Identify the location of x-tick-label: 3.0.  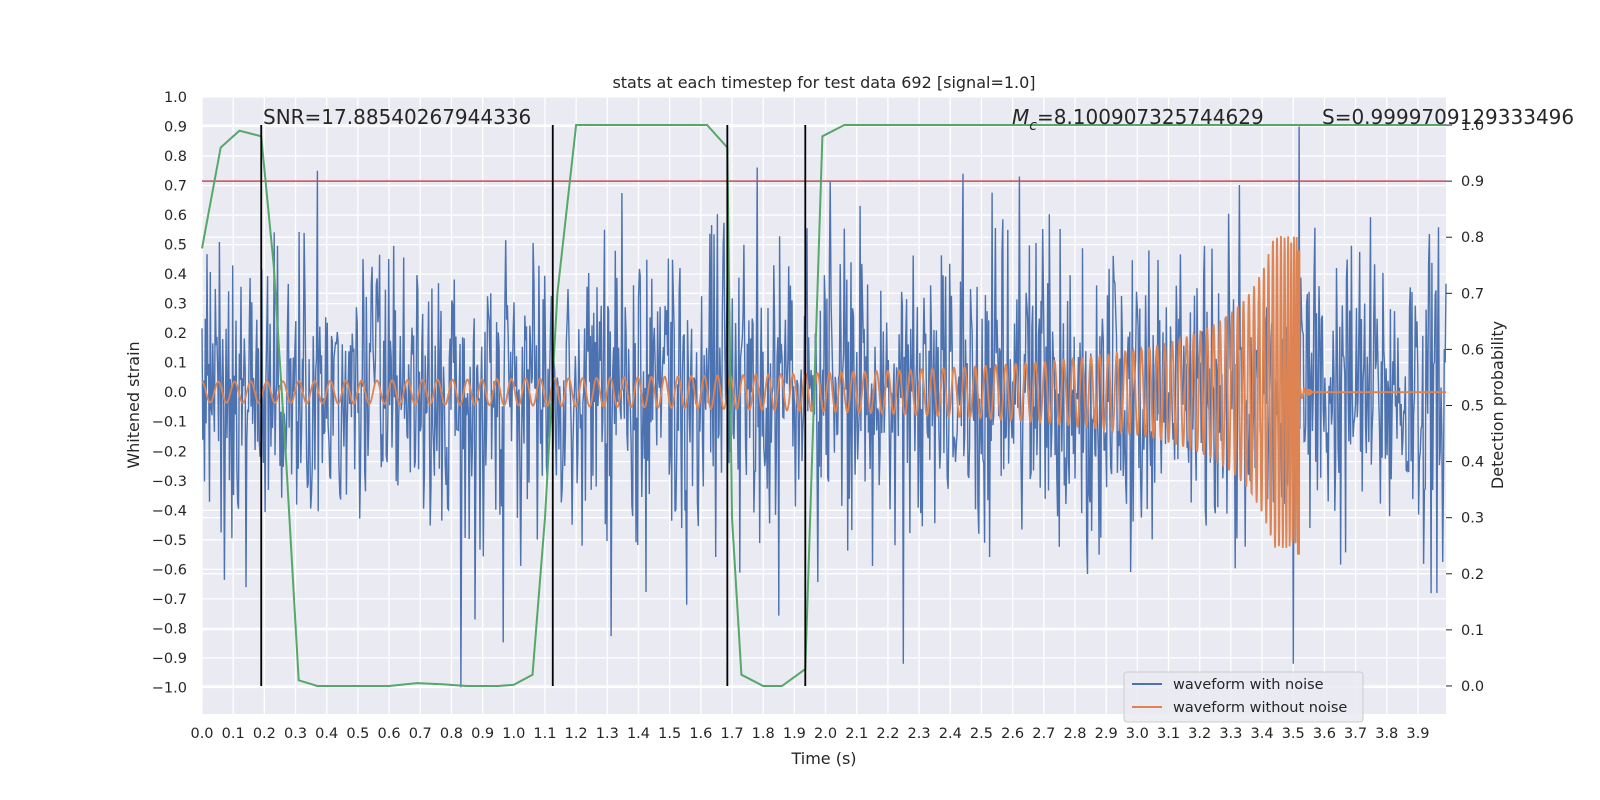
(1137, 734).